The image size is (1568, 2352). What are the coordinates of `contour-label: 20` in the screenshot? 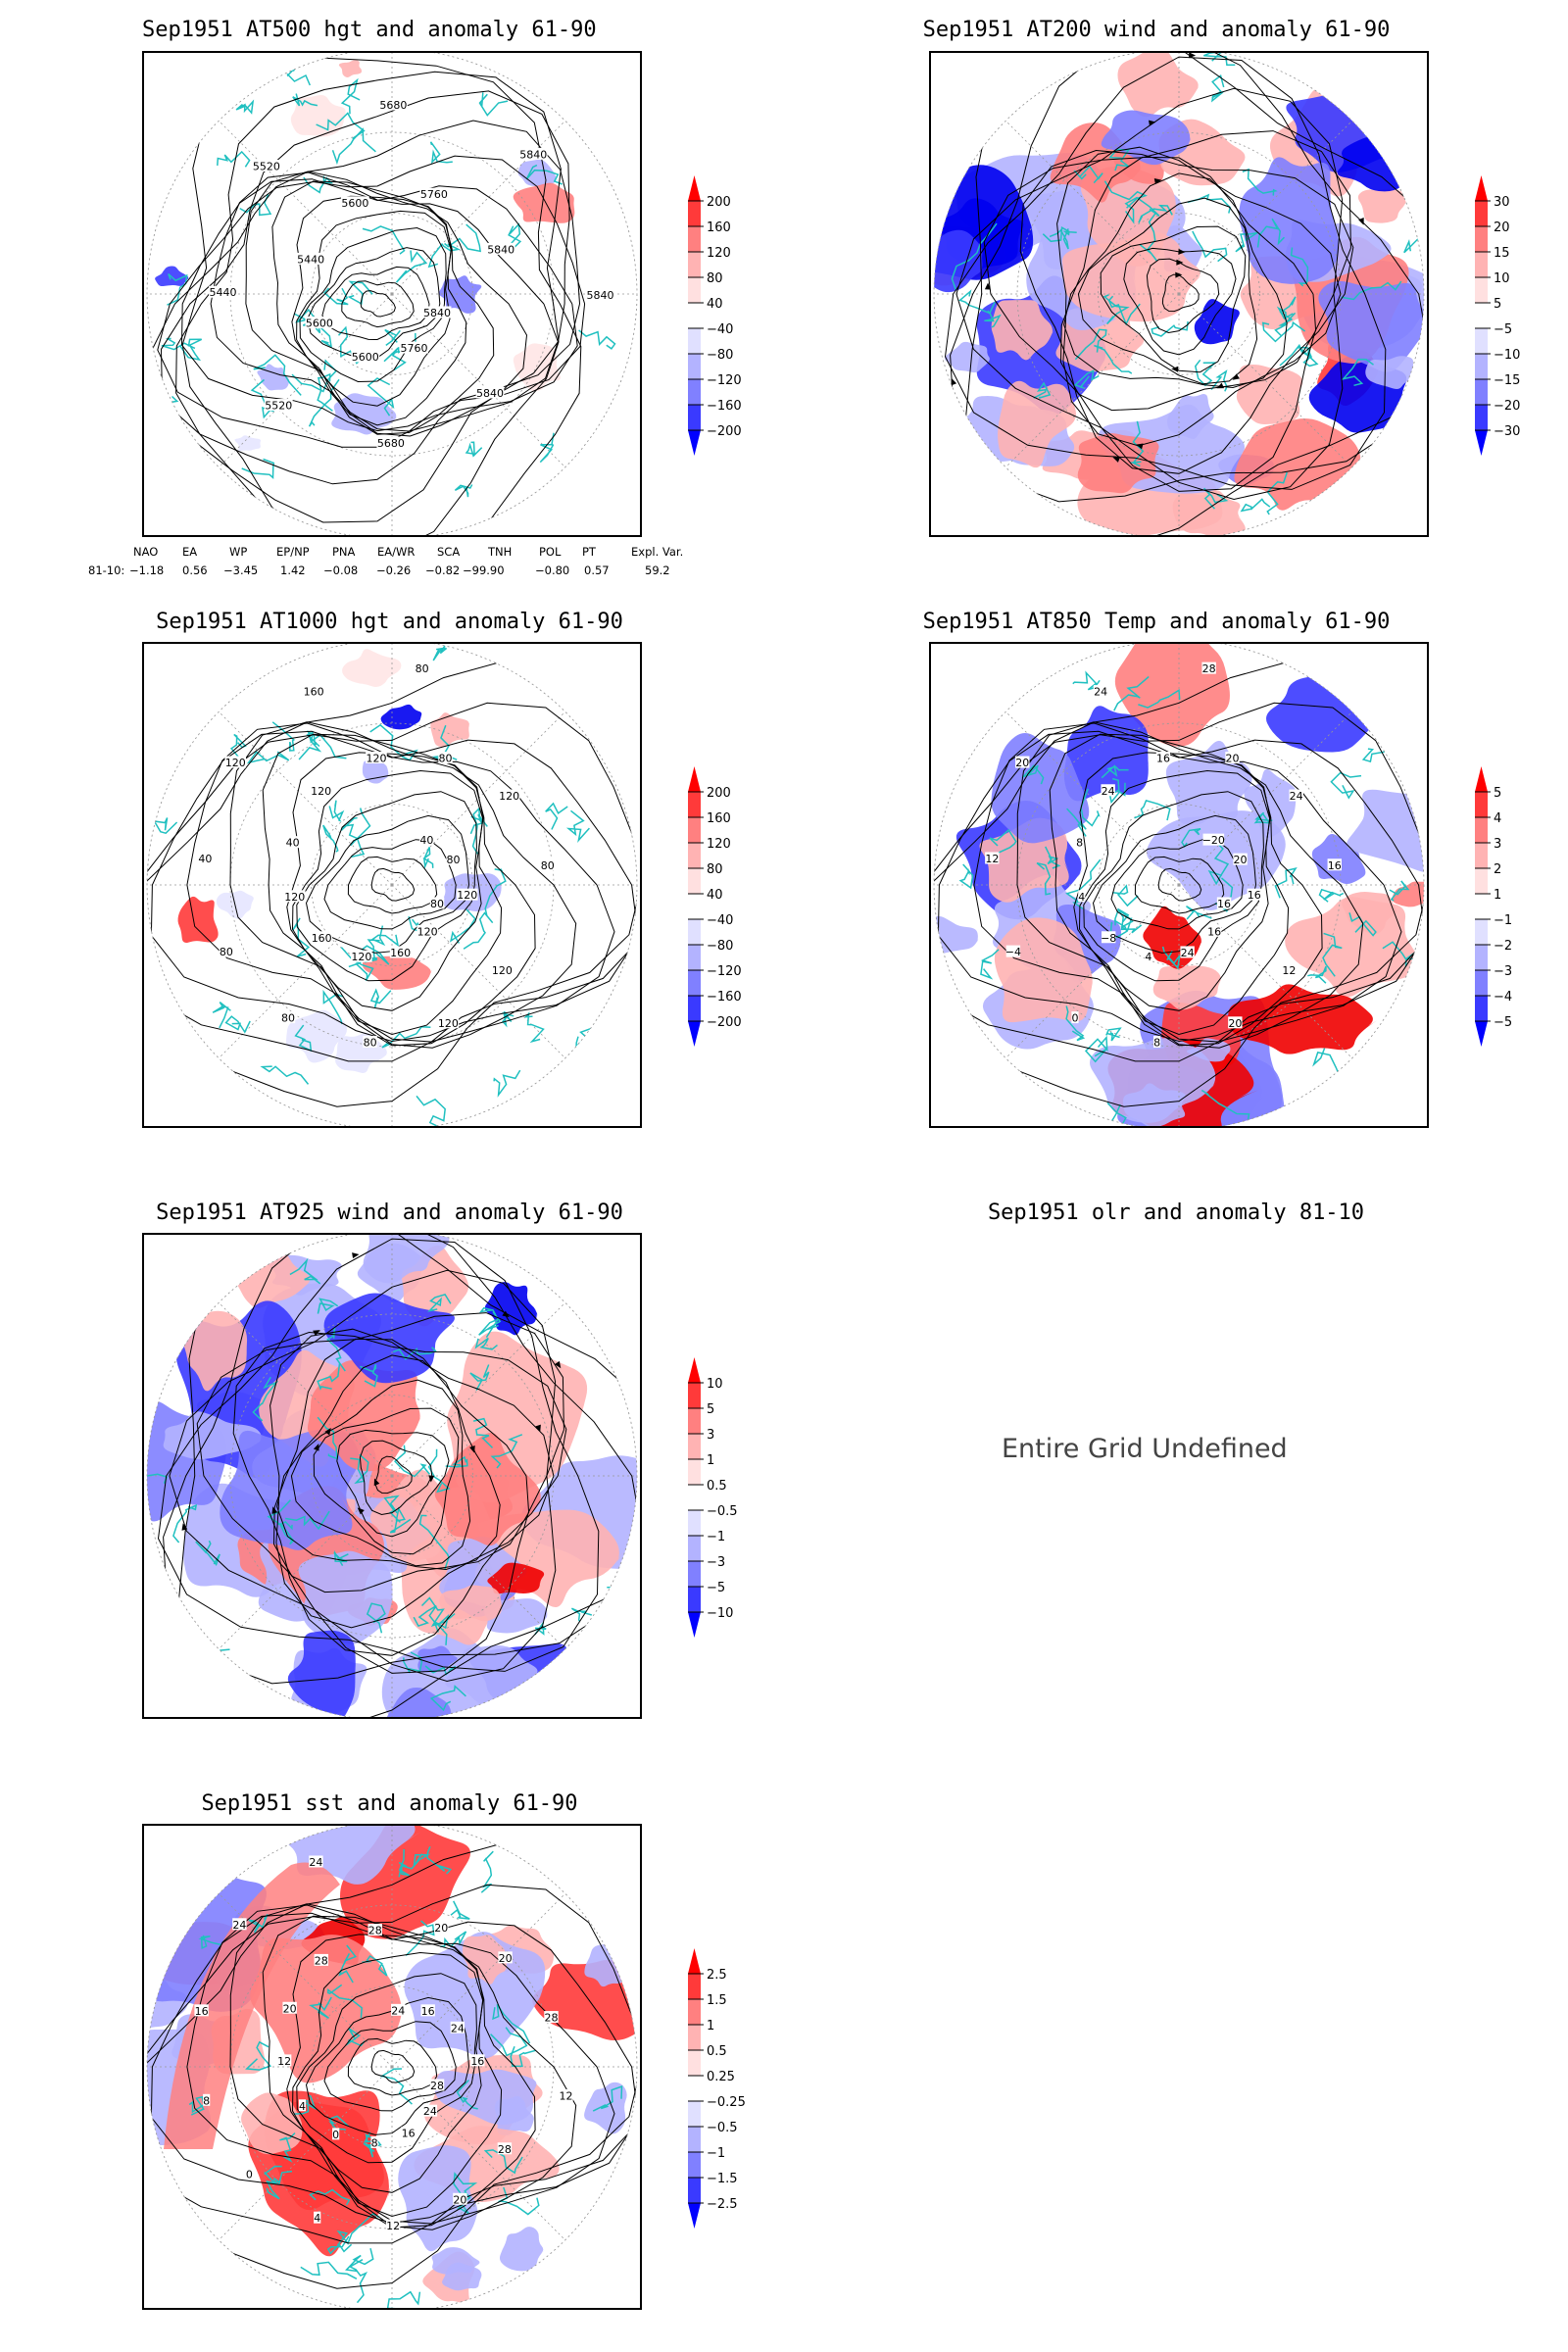 It's located at (506, 1958).